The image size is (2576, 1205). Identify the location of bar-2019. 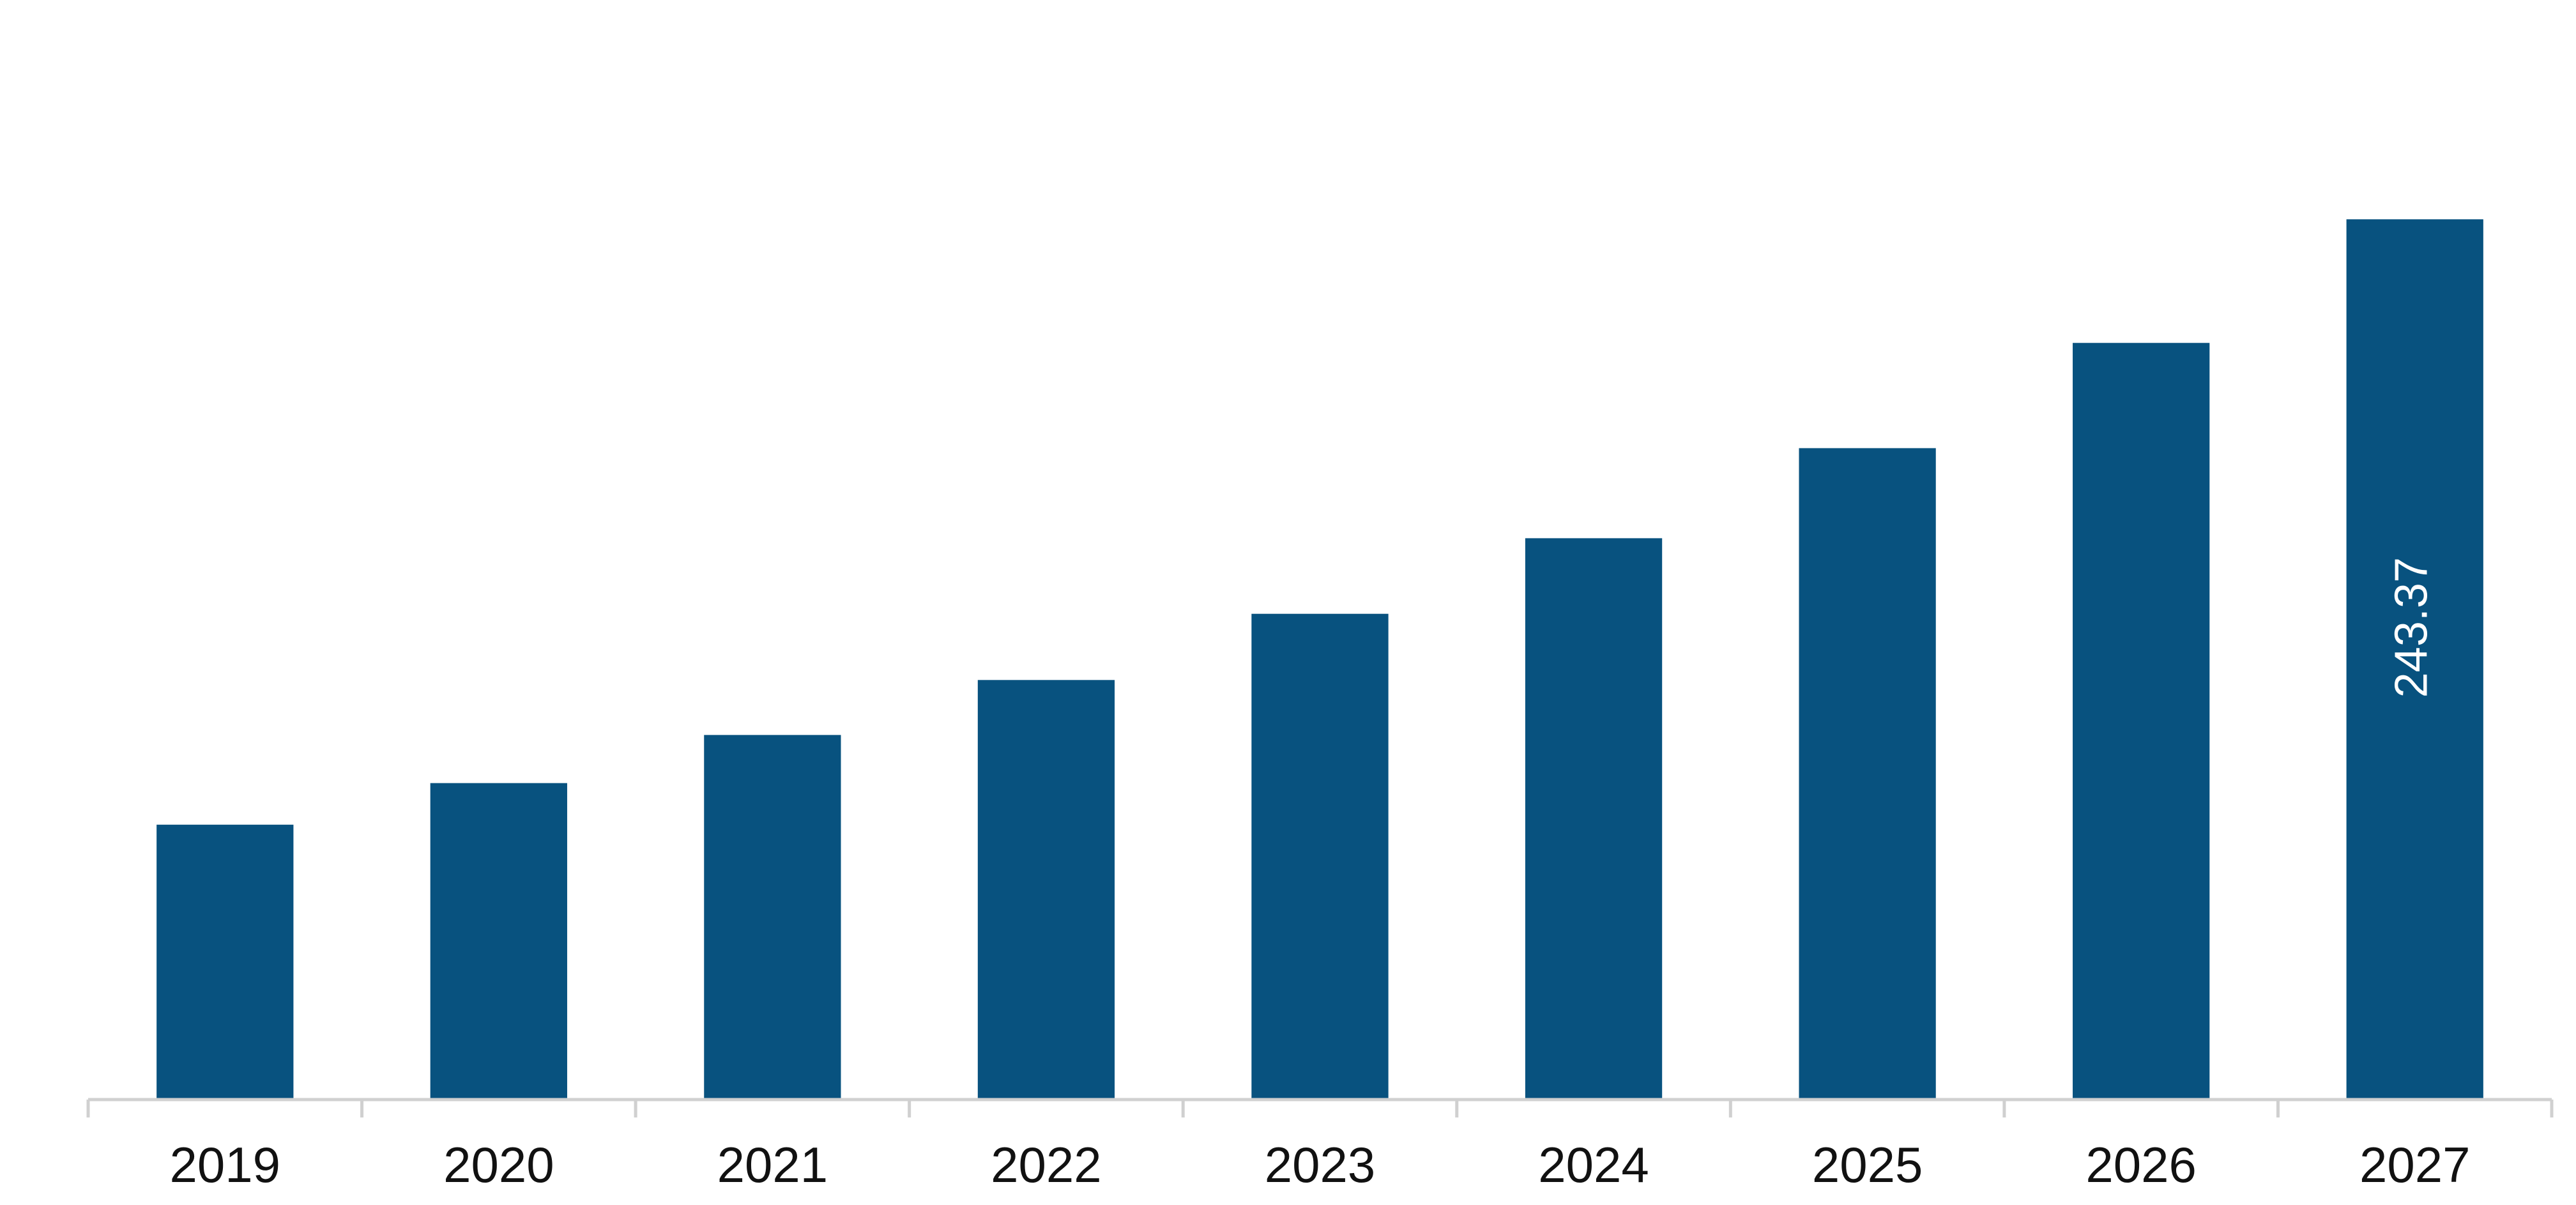
(225, 962).